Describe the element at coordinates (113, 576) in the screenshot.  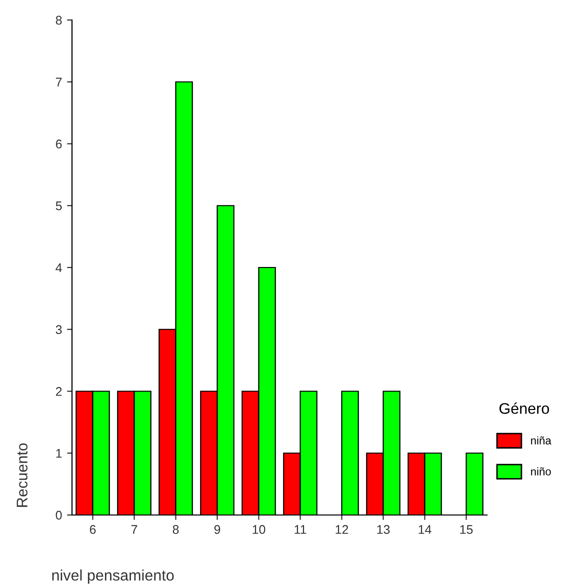
I see `x-axis-title: nivel pensamiento` at that location.